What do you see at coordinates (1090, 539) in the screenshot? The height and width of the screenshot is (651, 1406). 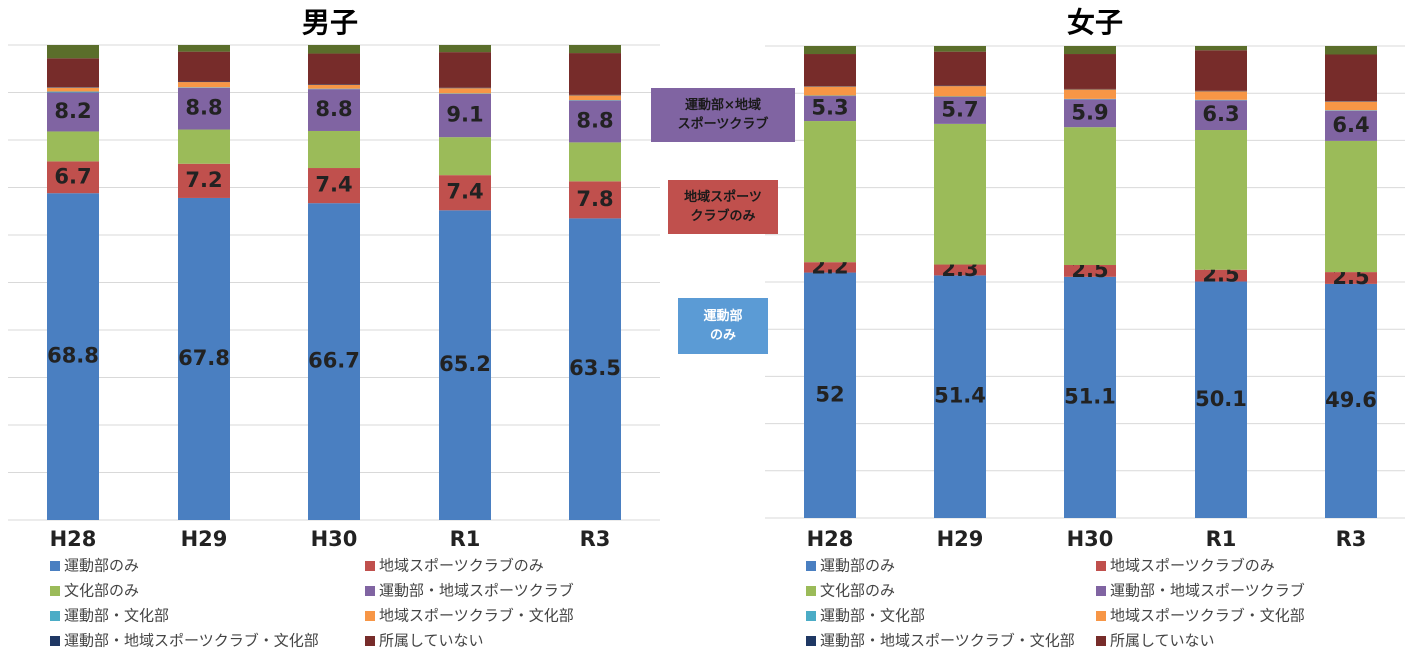 I see `x-tick-label: H30` at bounding box center [1090, 539].